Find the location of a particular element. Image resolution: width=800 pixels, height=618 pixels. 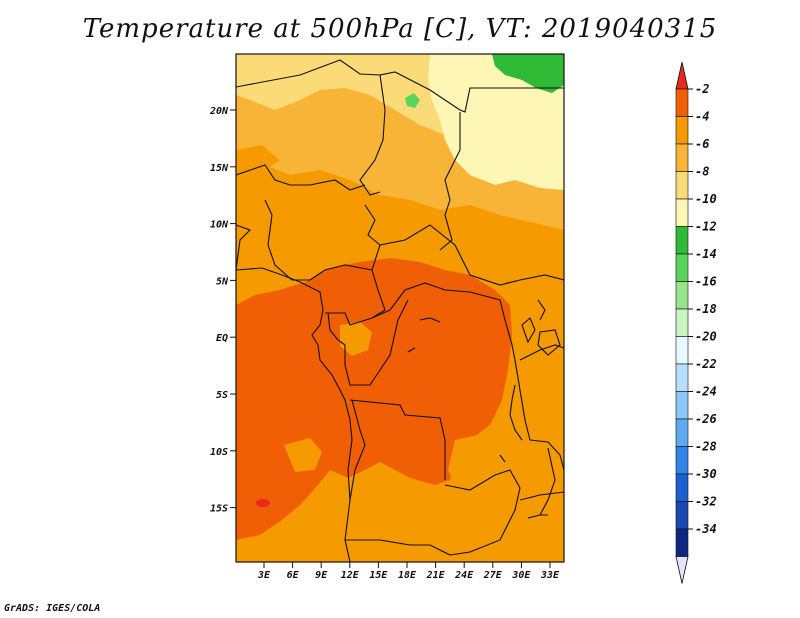

border-drc-east is located at coordinates (515, 370).